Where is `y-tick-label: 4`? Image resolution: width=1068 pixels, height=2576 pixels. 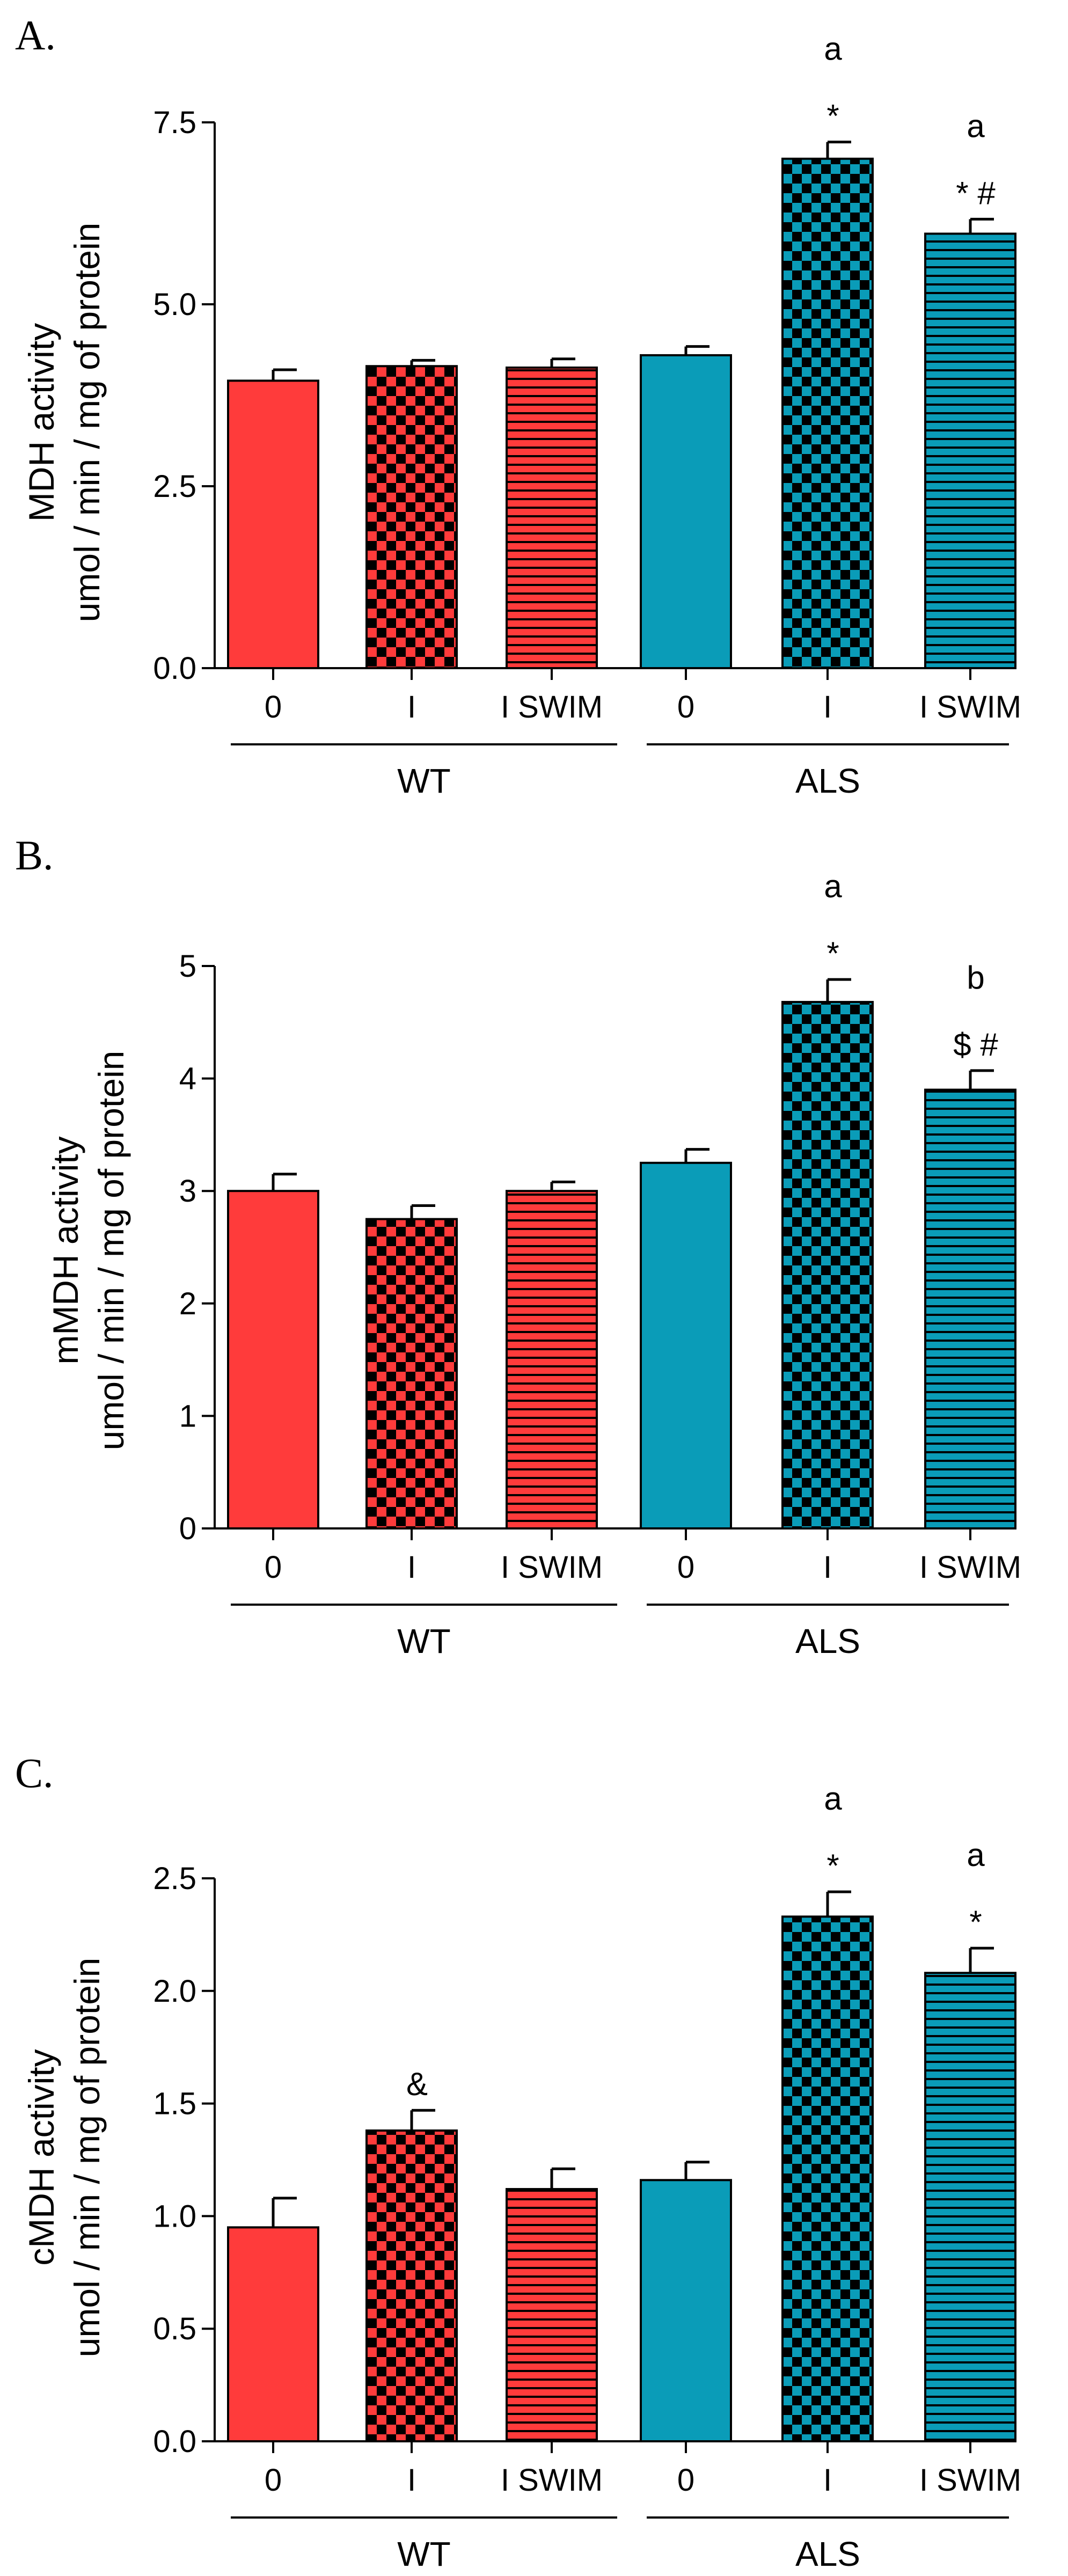 y-tick-label: 4 is located at coordinates (187, 1079).